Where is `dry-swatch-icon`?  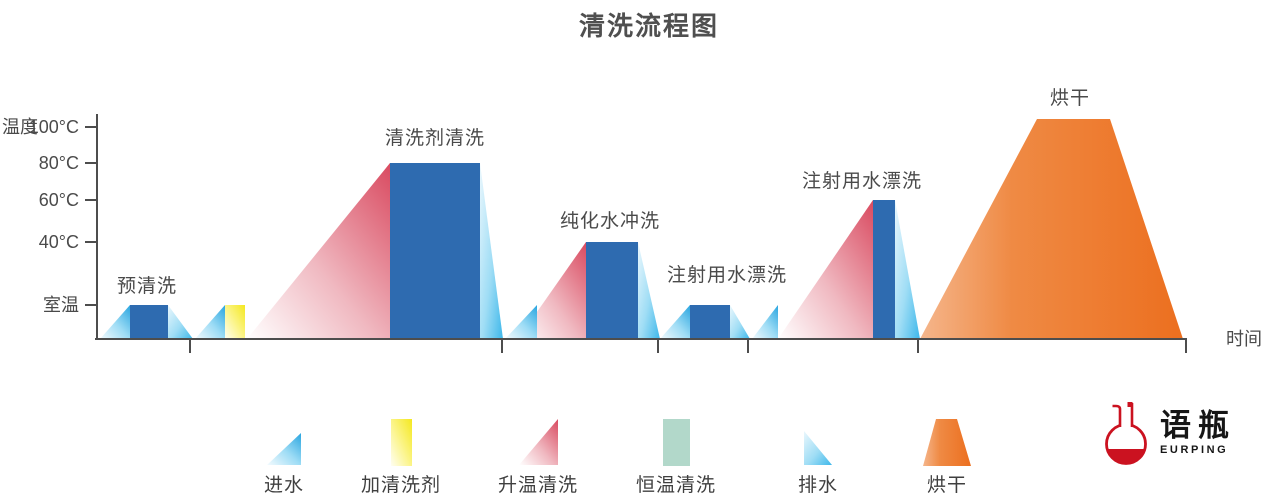
dry-swatch-icon is located at coordinates (947, 442).